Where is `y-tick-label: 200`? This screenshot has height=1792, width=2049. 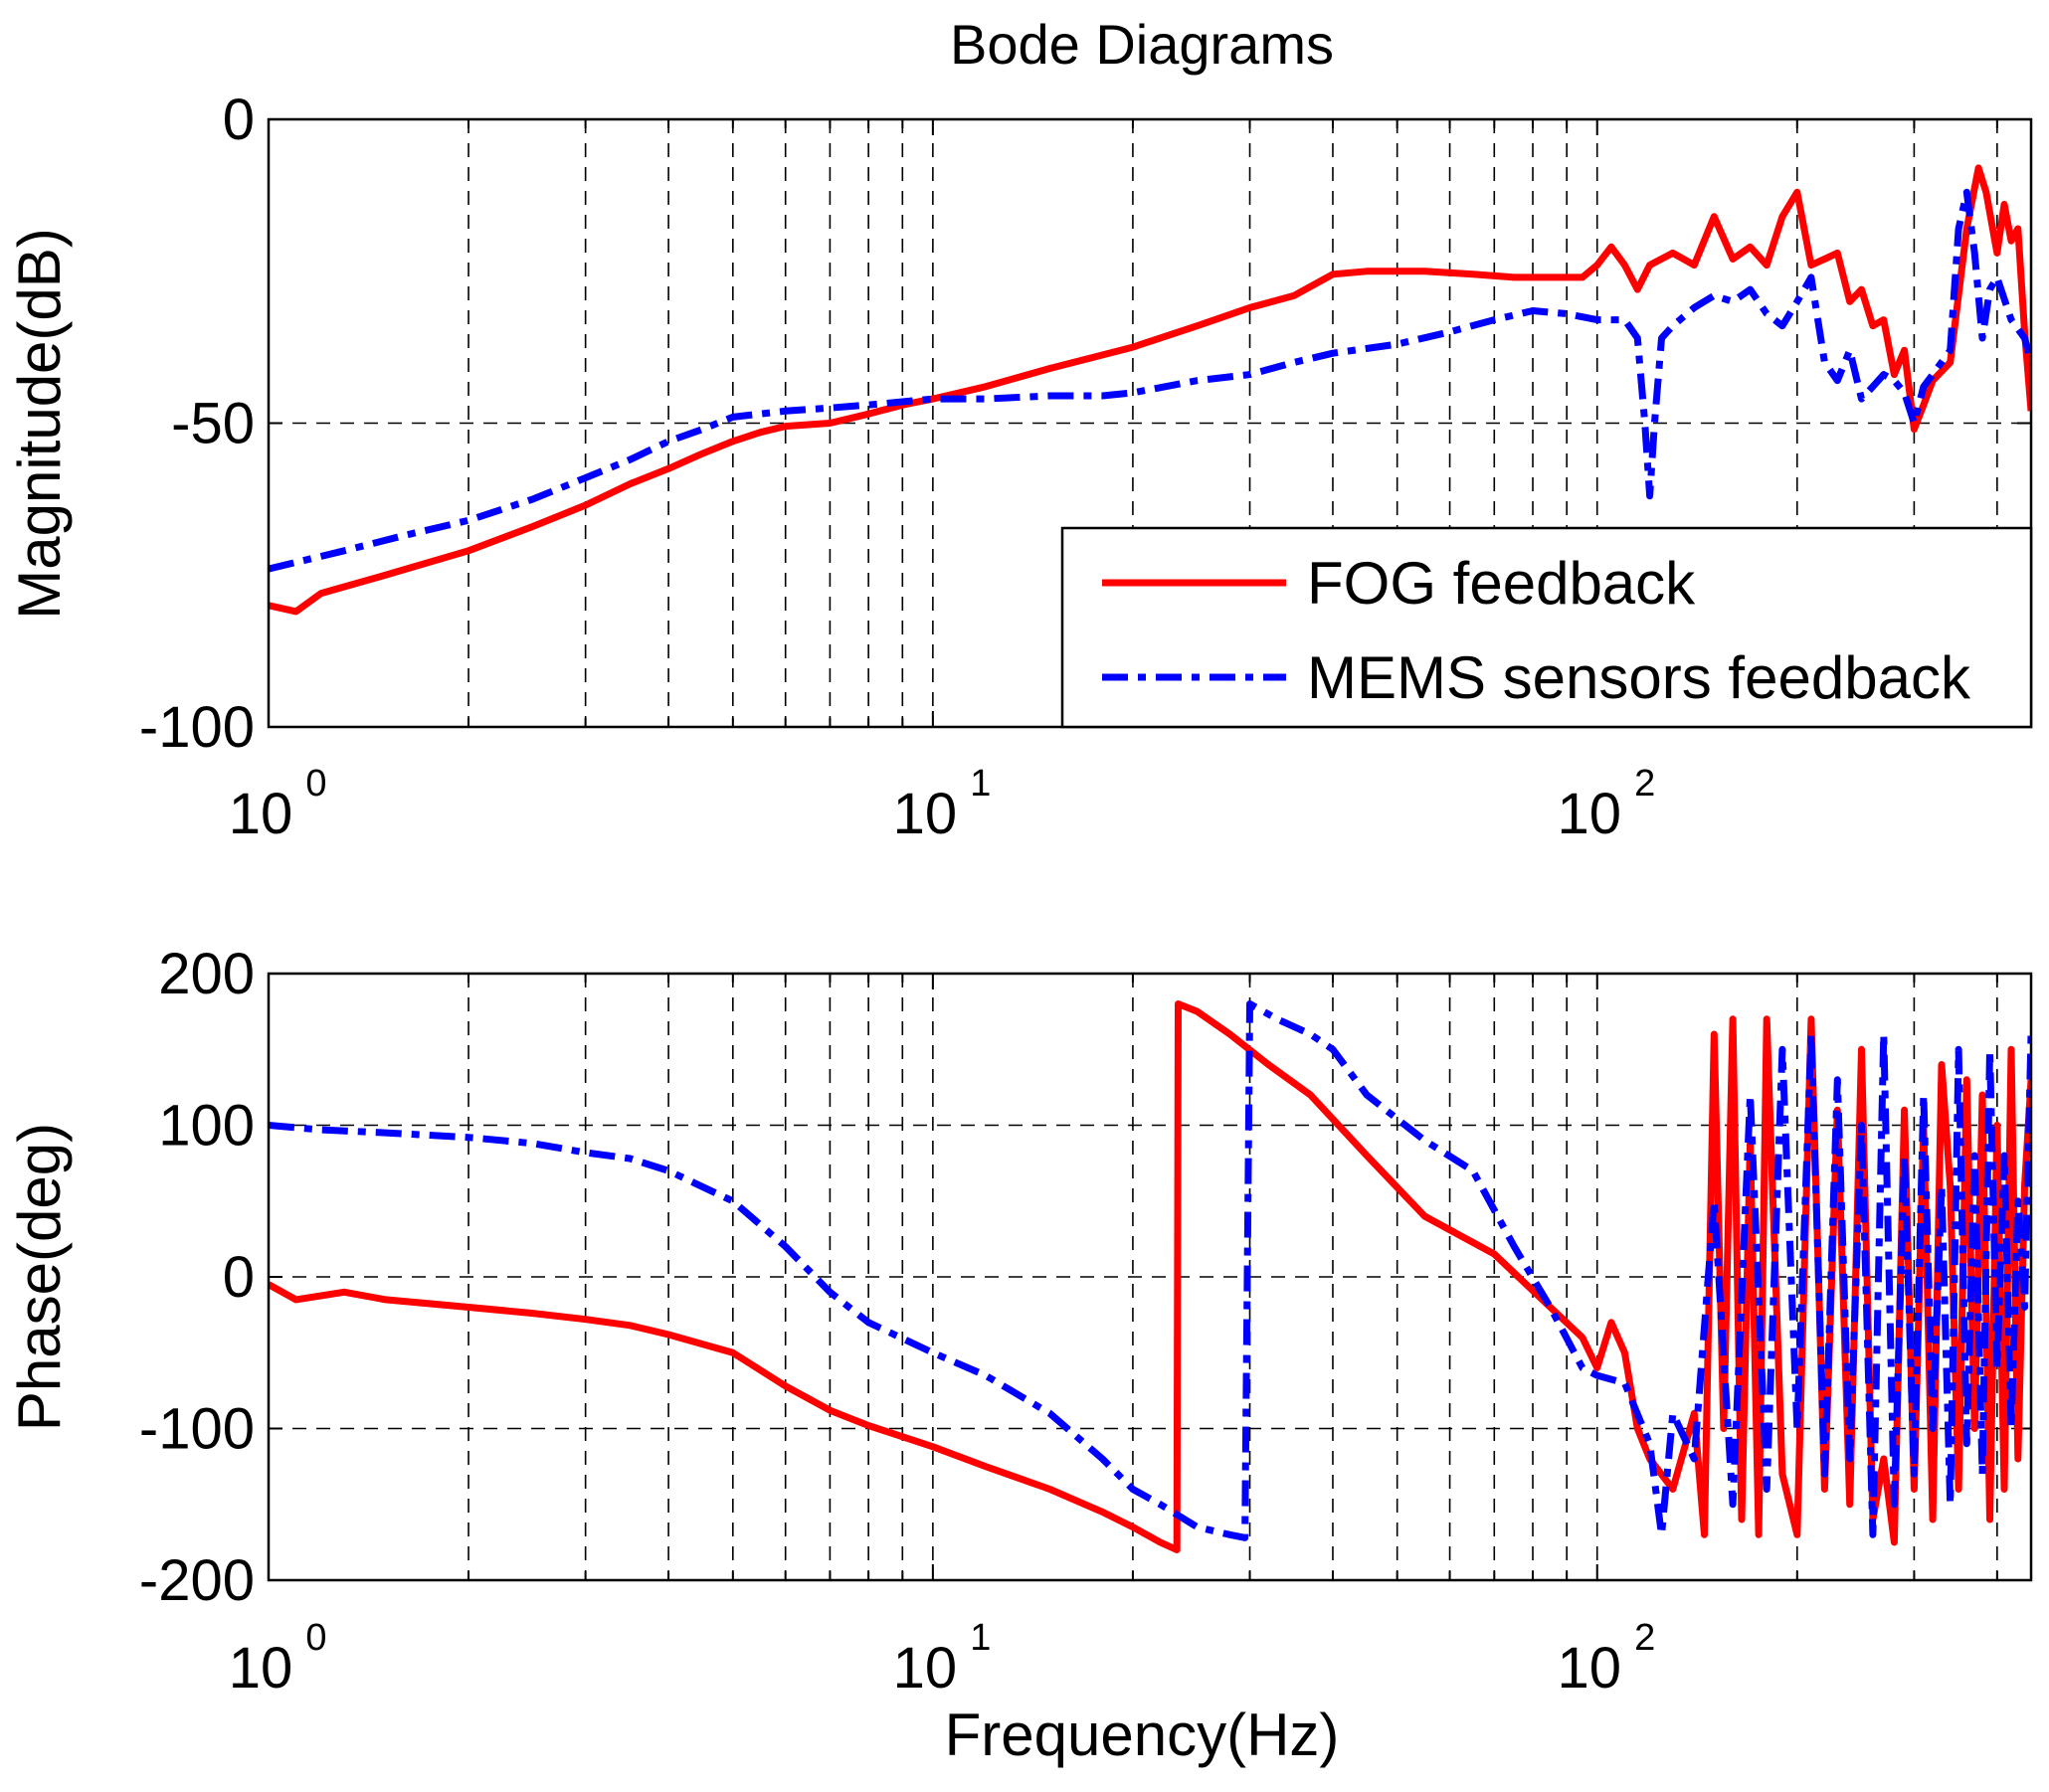
y-tick-label: 200 is located at coordinates (206, 974).